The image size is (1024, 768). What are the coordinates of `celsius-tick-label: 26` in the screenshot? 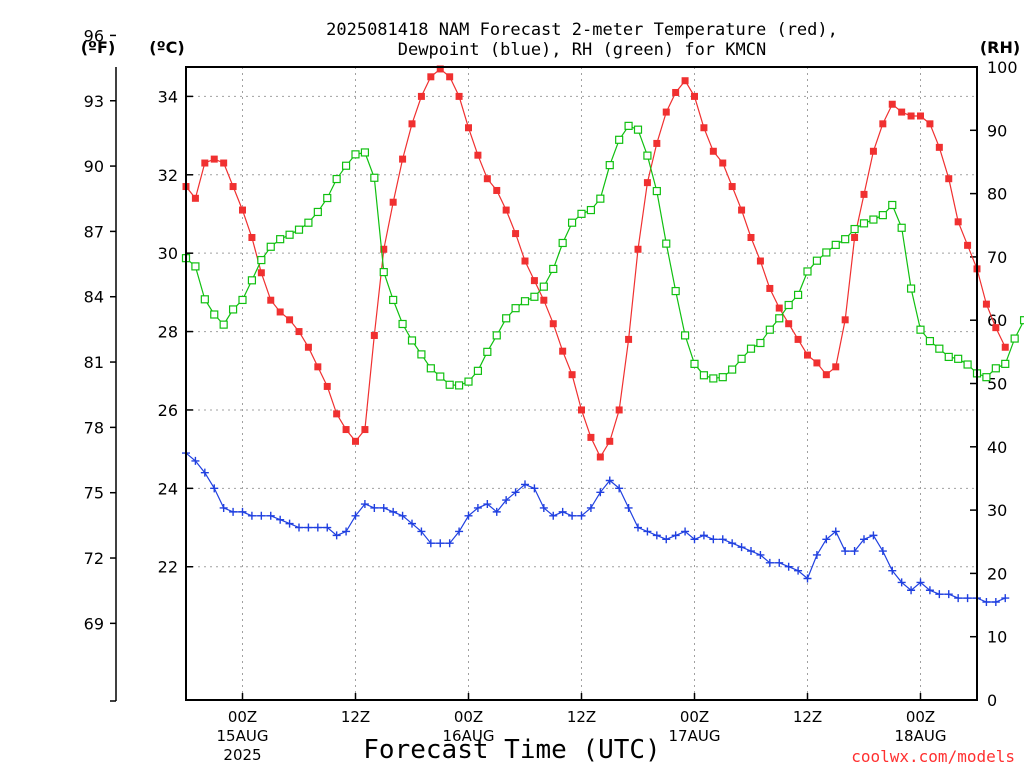 It's located at (168, 410).